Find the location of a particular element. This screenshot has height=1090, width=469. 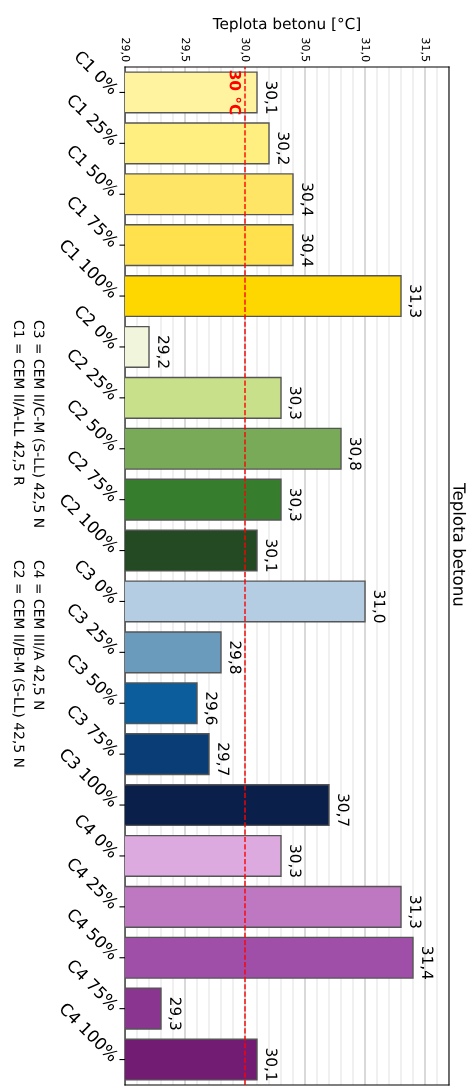

y-tick-label: C4 0% is located at coordinates (96, 835).